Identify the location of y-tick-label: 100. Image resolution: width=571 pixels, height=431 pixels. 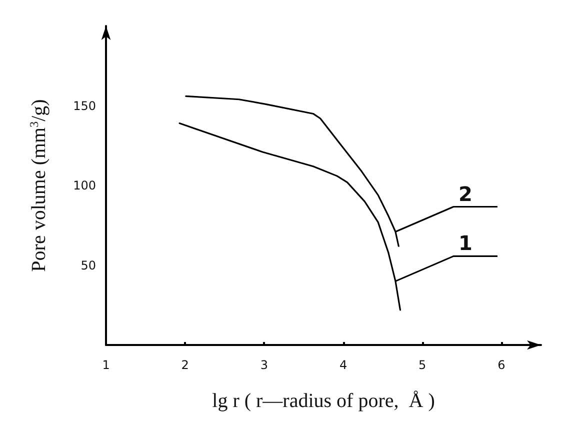
(84, 185).